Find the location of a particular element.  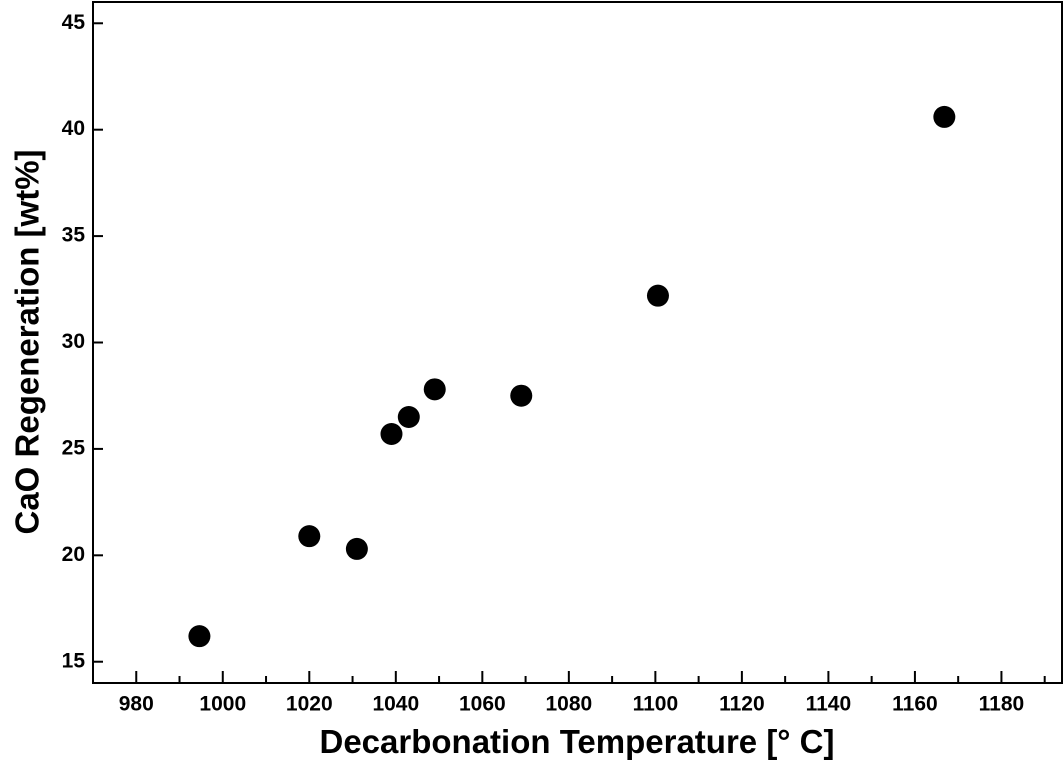

x-axis-title: Decarbonation Temperature [° C] is located at coordinates (577, 741).